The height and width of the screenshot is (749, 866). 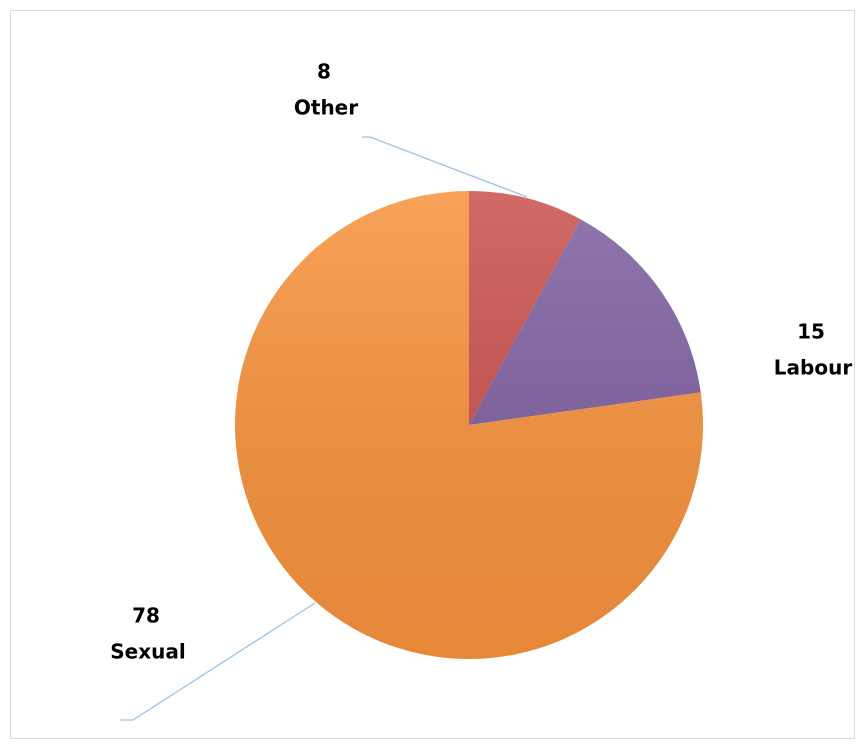 I want to click on category-label: Other, so click(x=326, y=108).